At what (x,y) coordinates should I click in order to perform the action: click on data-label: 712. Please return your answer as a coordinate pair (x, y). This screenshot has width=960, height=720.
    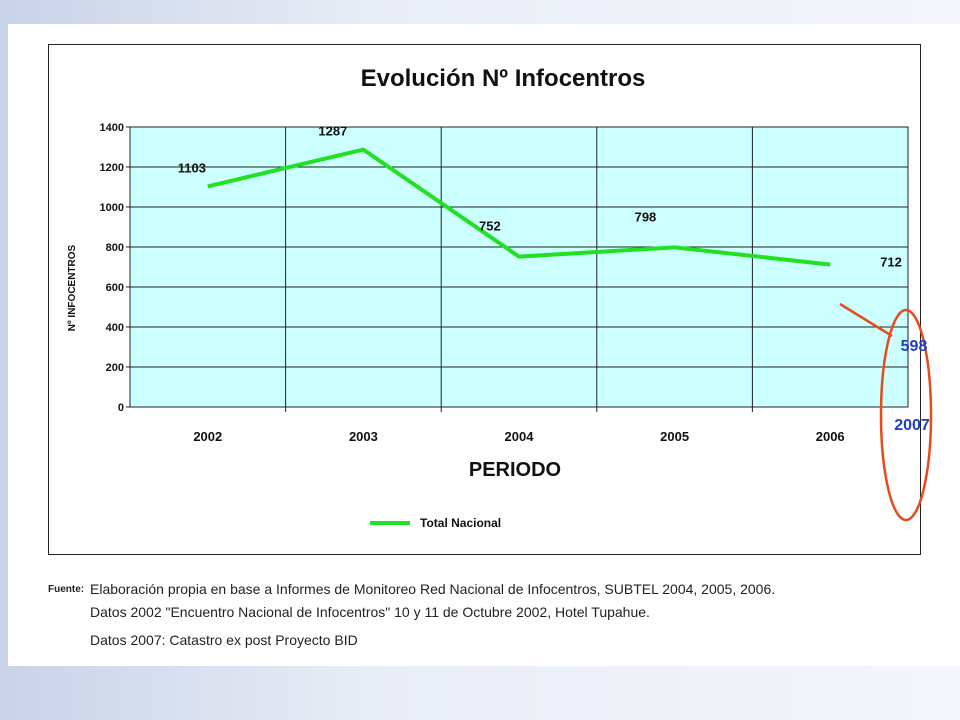
    Looking at the image, I should click on (891, 262).